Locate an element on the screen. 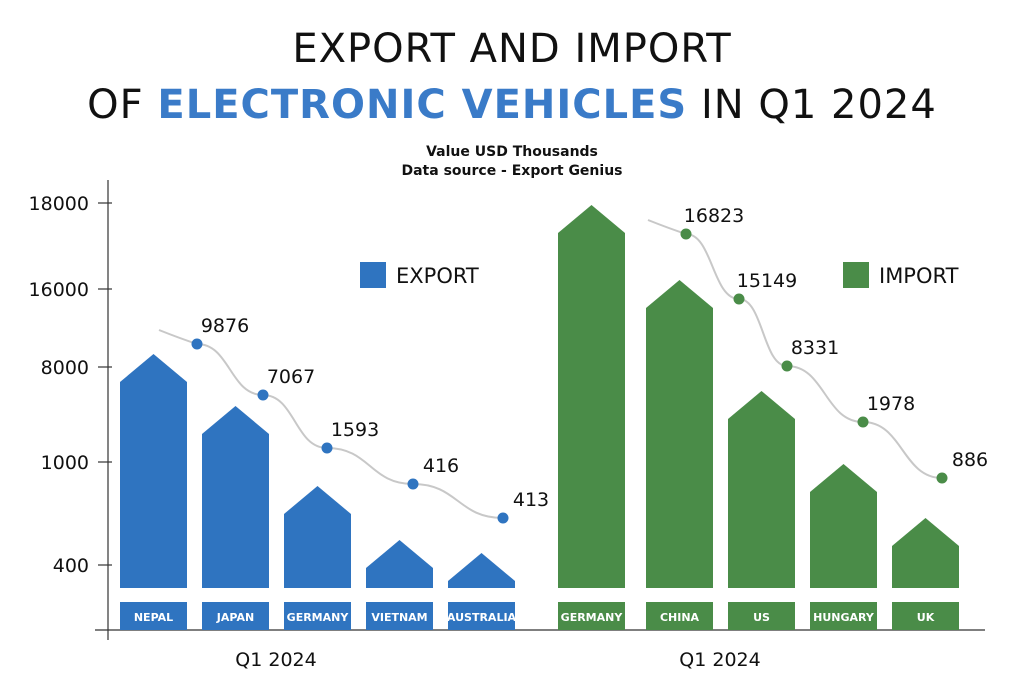 The image size is (1024, 683). y-tick-label: 16000 is located at coordinates (59, 290).